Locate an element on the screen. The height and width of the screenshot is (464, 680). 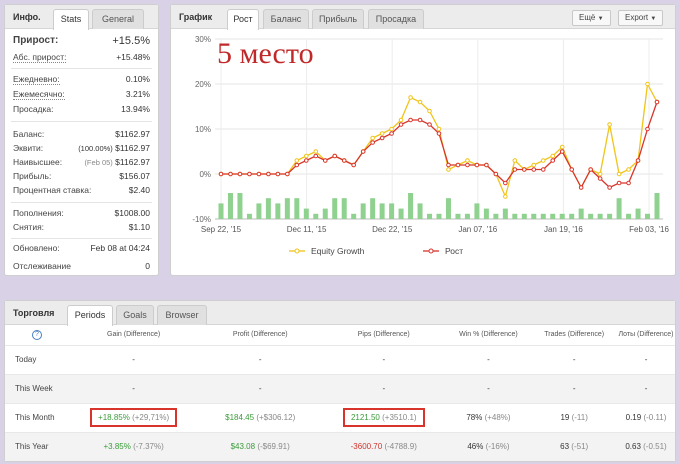
monthly-value: 3.21% is located at coordinates (137, 94).